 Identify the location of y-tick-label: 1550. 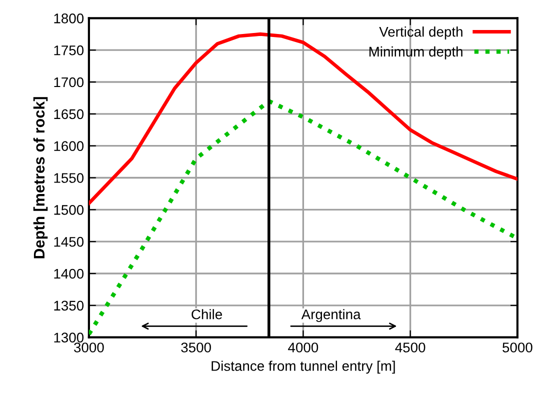
(69, 178).